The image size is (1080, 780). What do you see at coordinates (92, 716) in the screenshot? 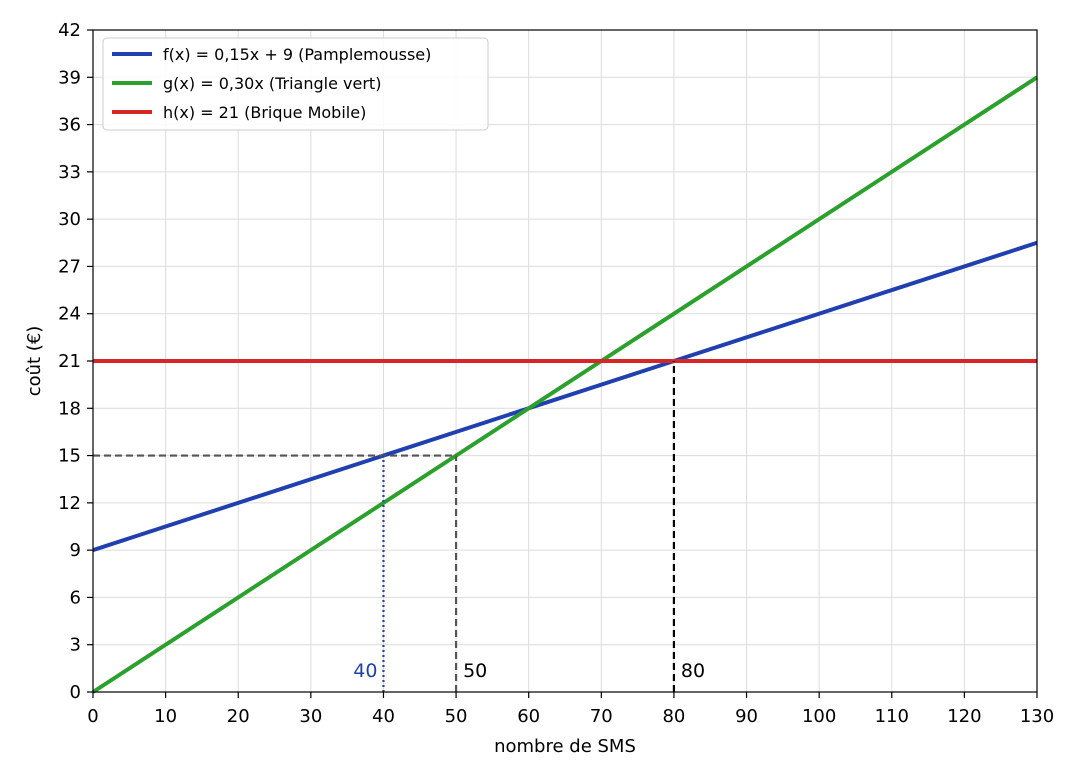
I see `x-tick-label: 0` at bounding box center [92, 716].